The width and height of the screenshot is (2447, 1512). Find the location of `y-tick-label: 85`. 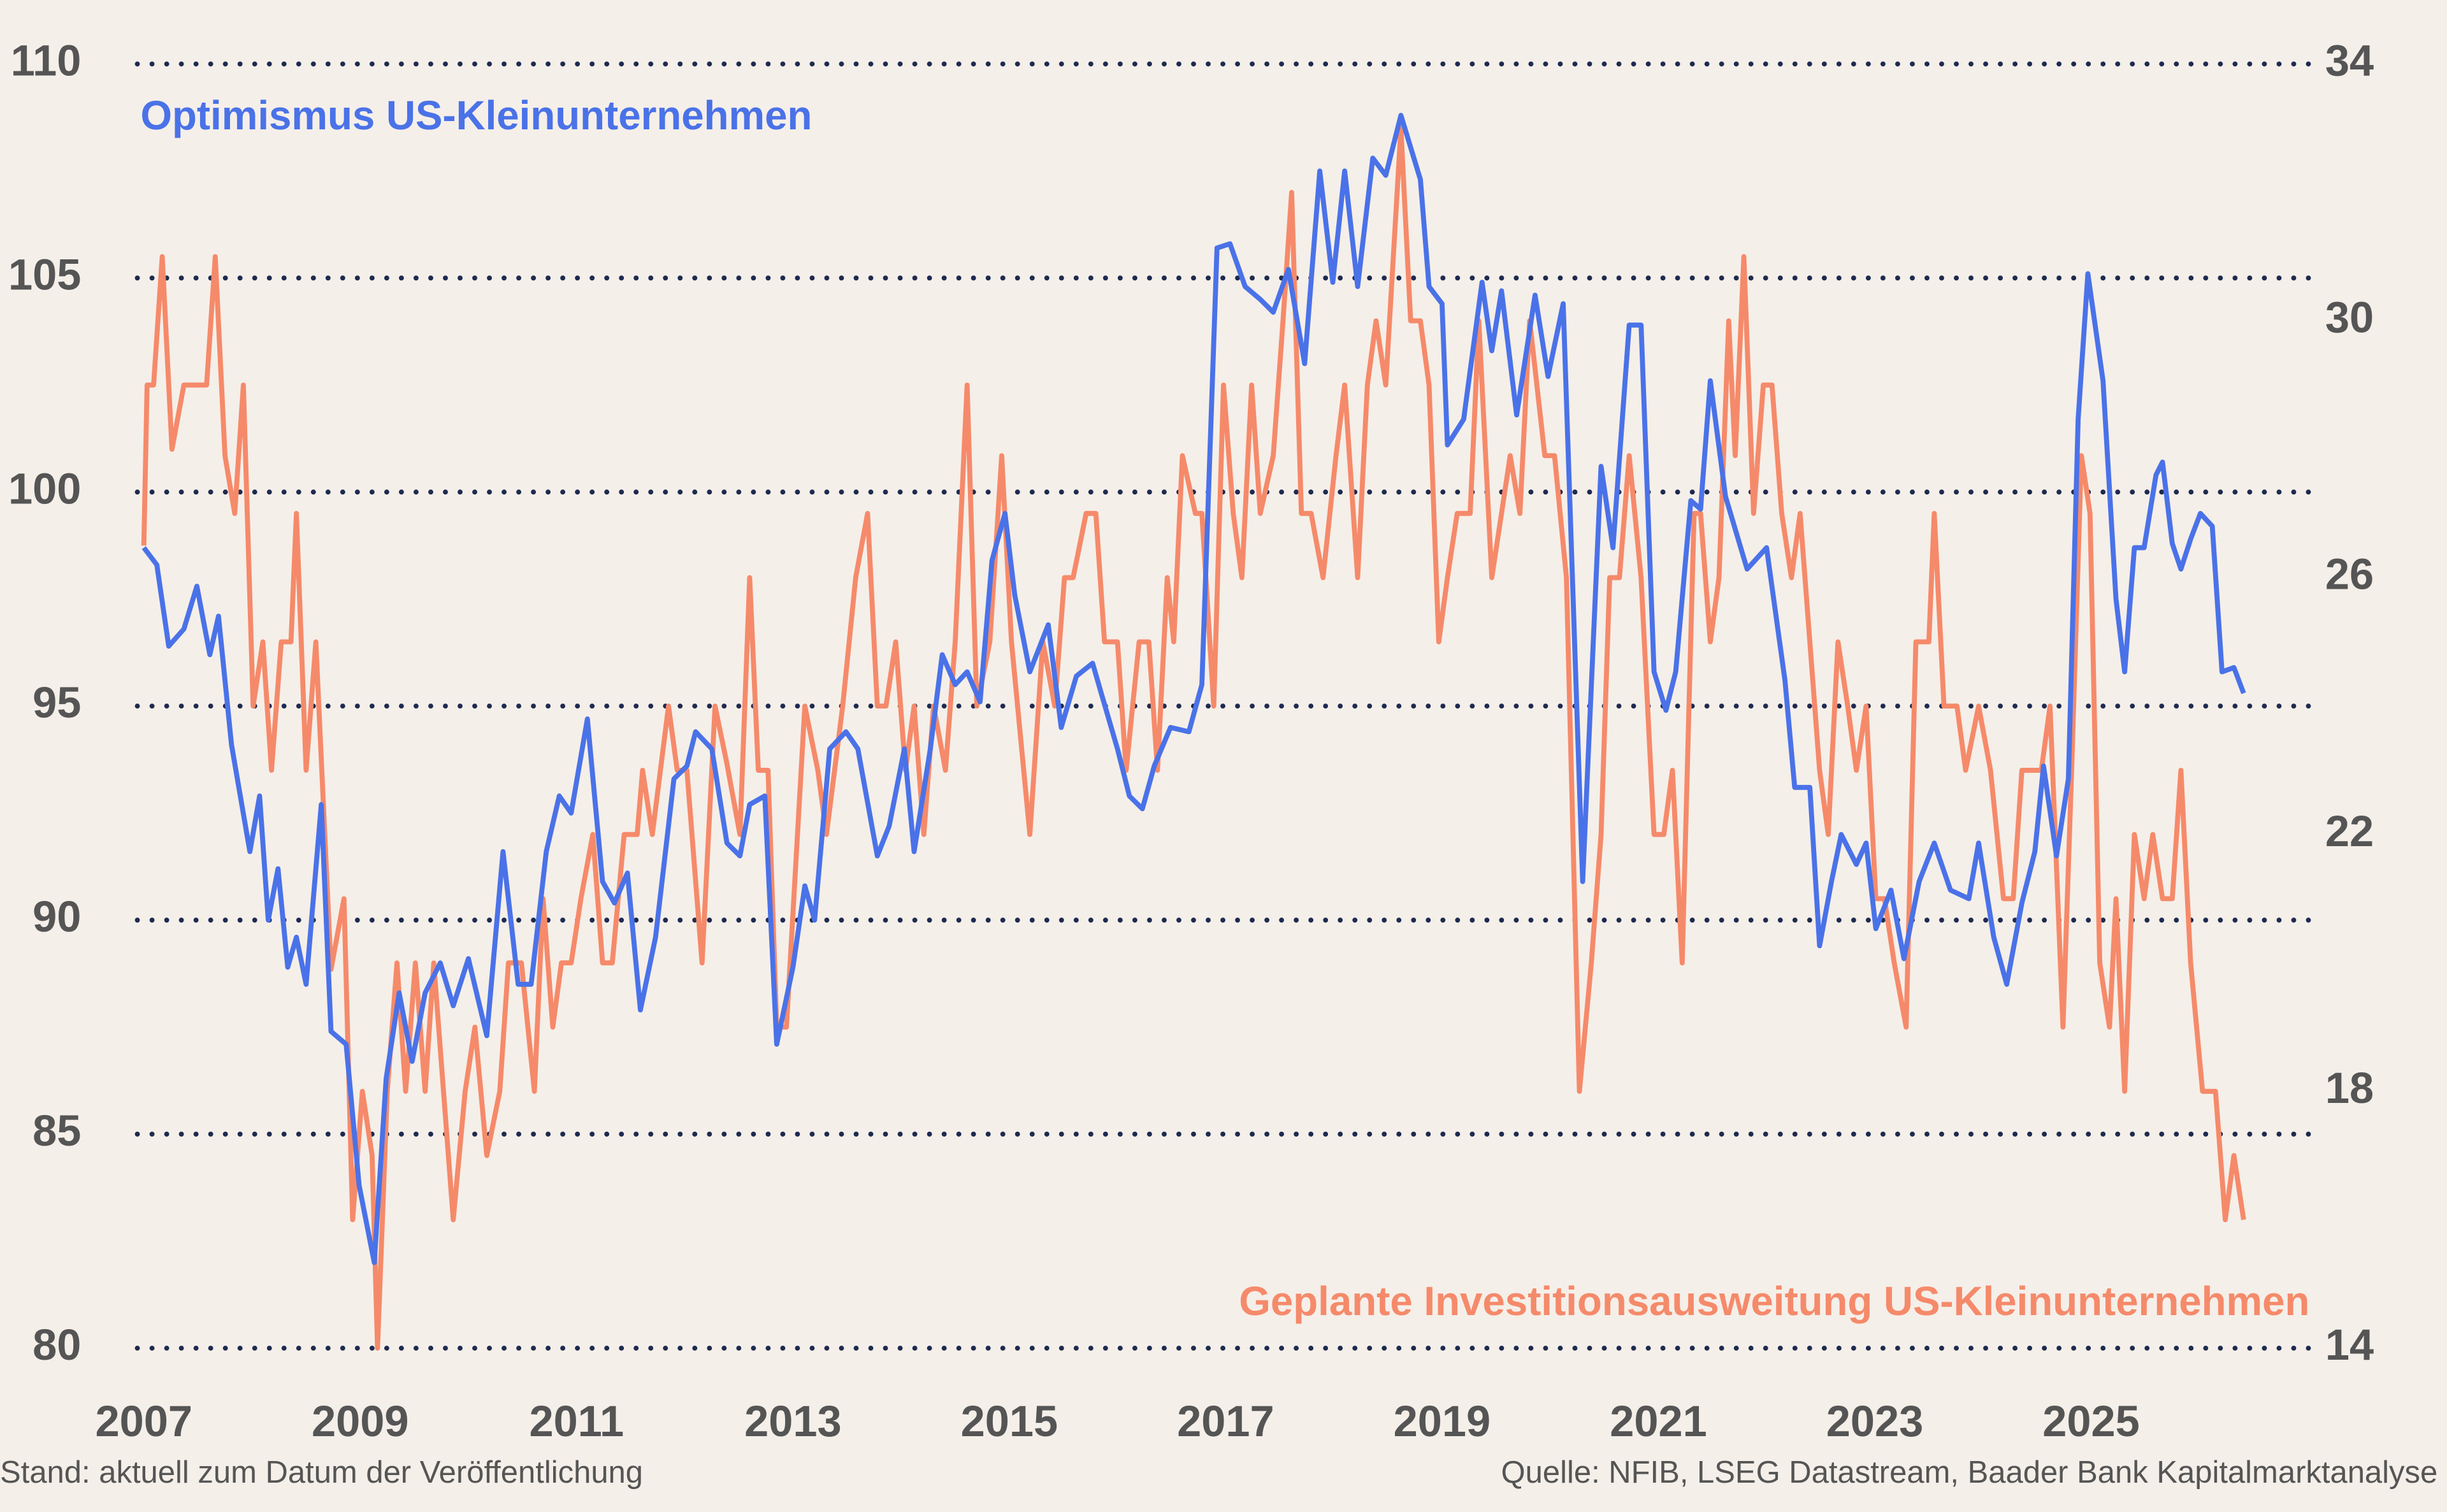

y-tick-label: 85 is located at coordinates (56, 1130).